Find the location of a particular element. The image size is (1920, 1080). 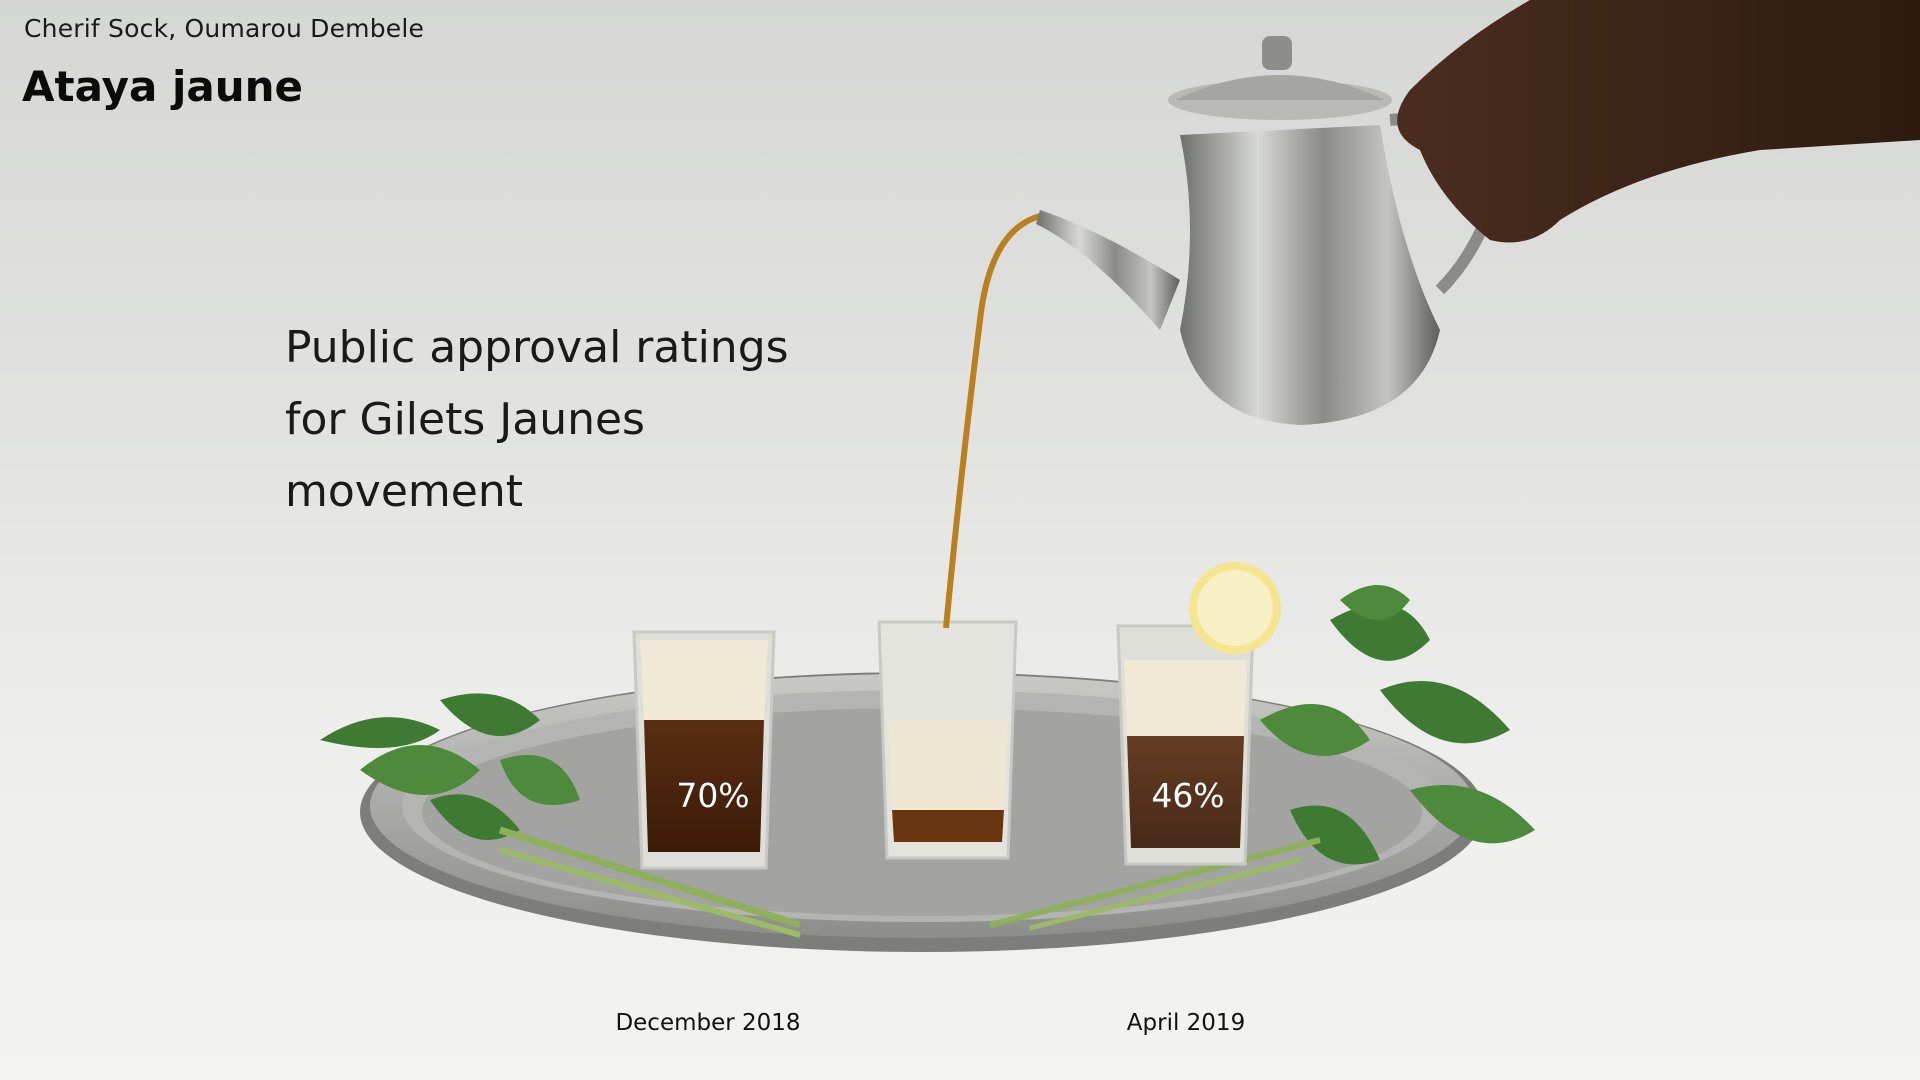

glass-december-2018 is located at coordinates (704, 750).